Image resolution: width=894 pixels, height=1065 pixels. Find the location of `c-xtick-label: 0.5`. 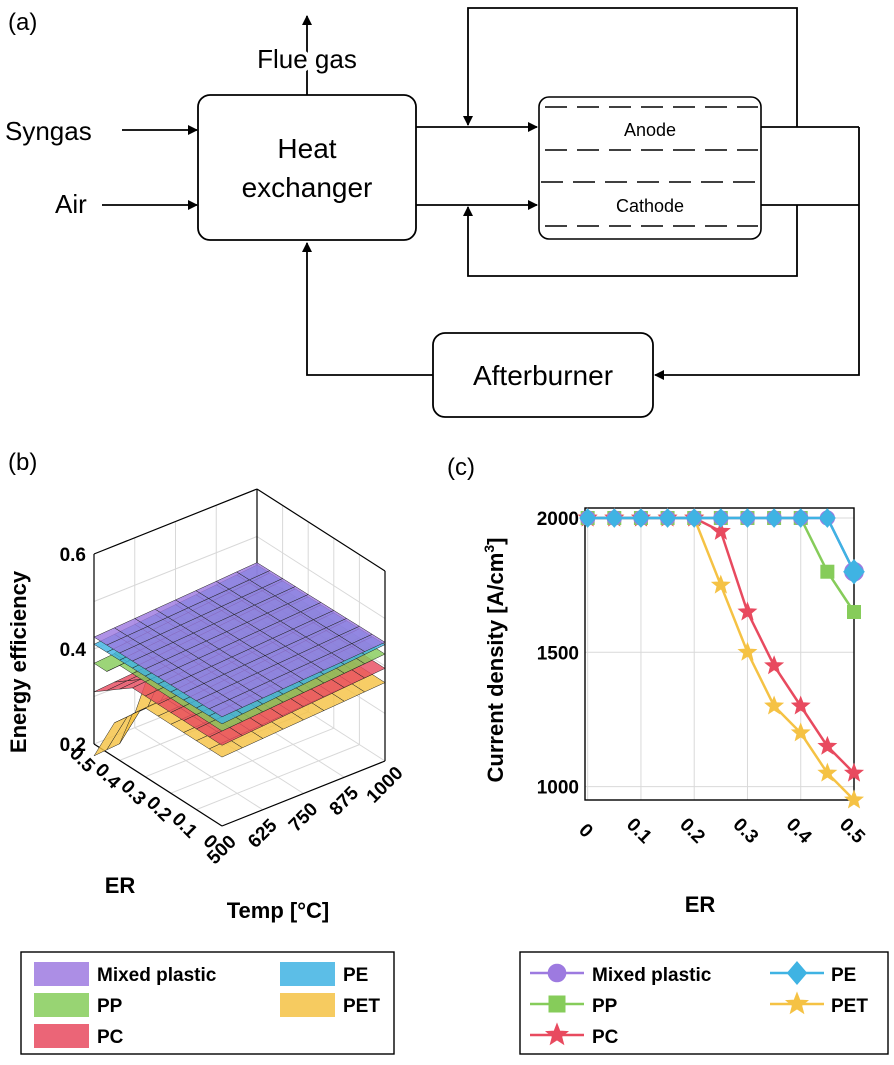

c-xtick-label: 0.5 is located at coordinates (852, 831).